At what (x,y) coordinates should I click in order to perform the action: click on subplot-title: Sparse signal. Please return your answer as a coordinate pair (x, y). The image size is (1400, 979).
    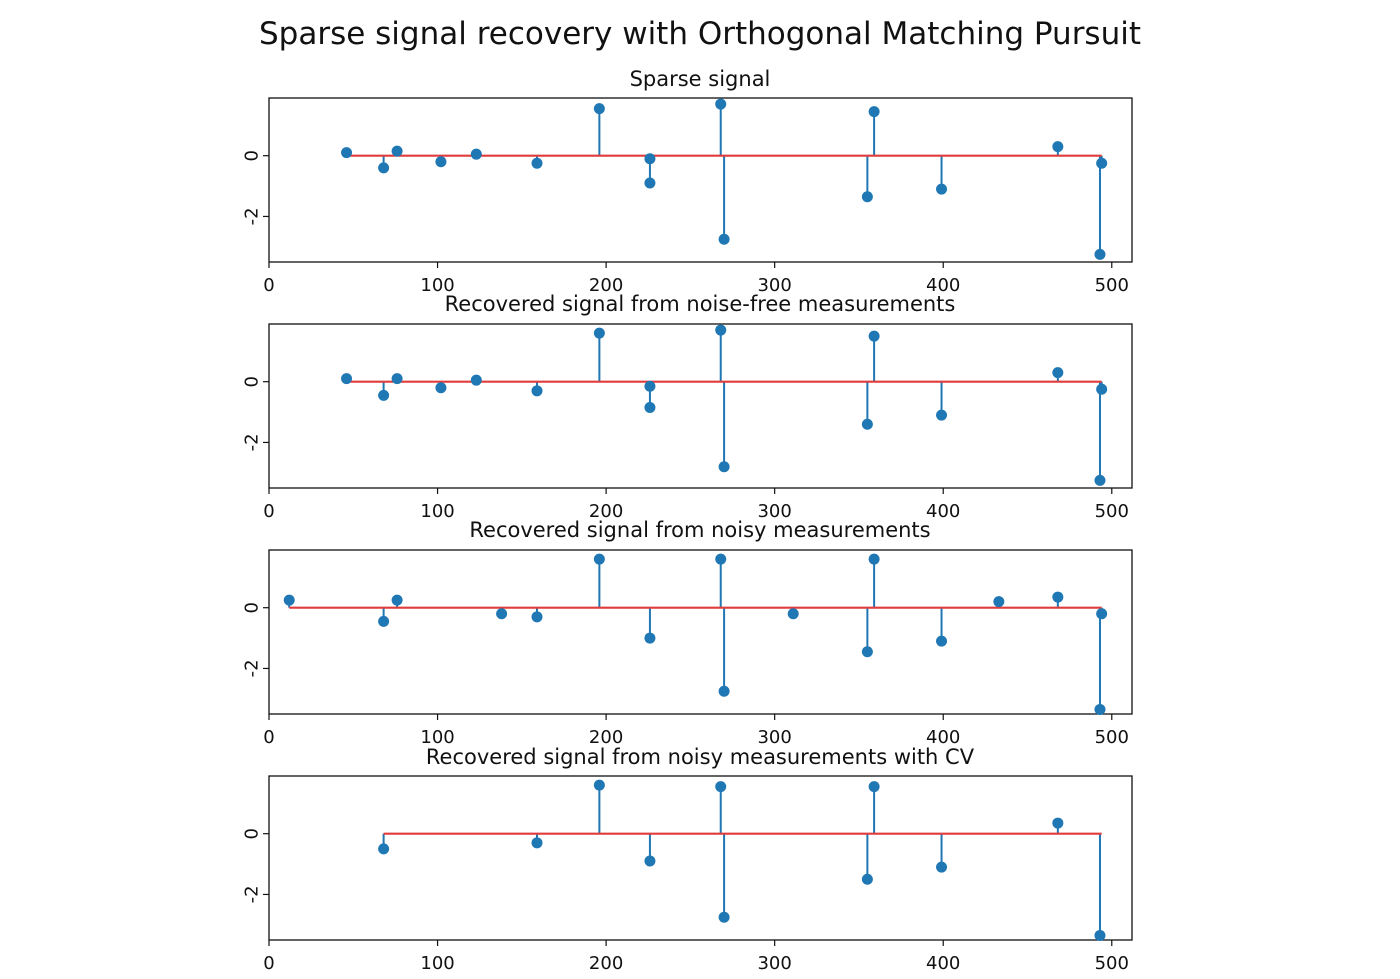
    Looking at the image, I should click on (700, 79).